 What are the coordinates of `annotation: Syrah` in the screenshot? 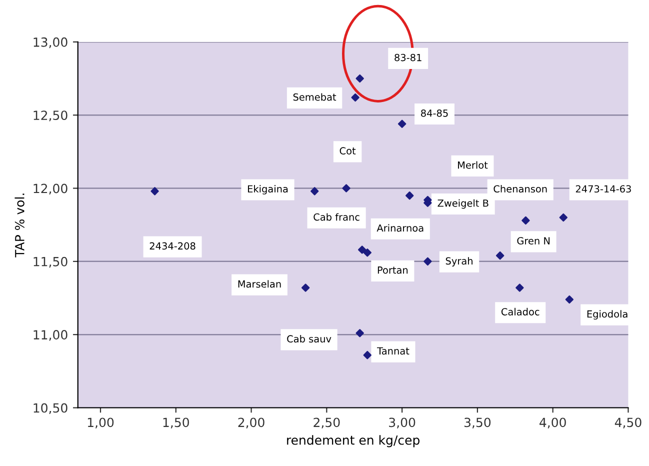 It's located at (459, 261).